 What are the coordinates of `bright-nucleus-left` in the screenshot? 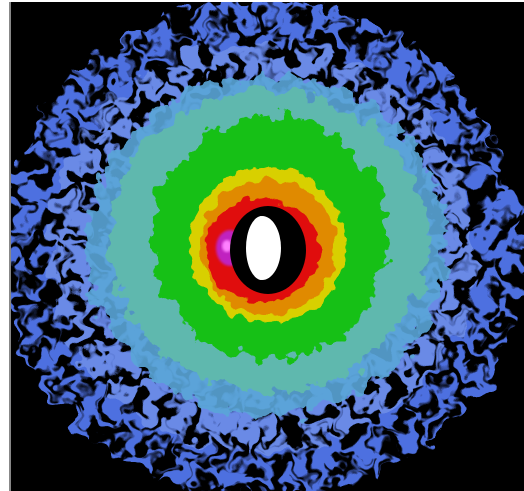 It's located at (254, 248).